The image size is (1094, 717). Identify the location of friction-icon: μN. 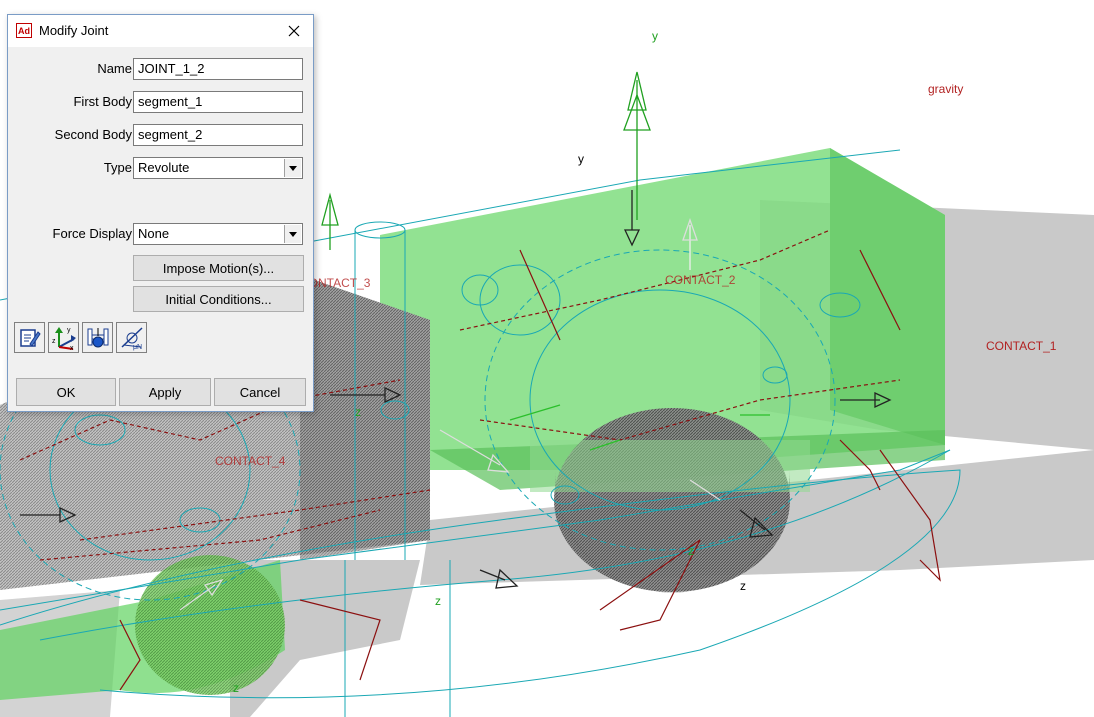
(131, 338).